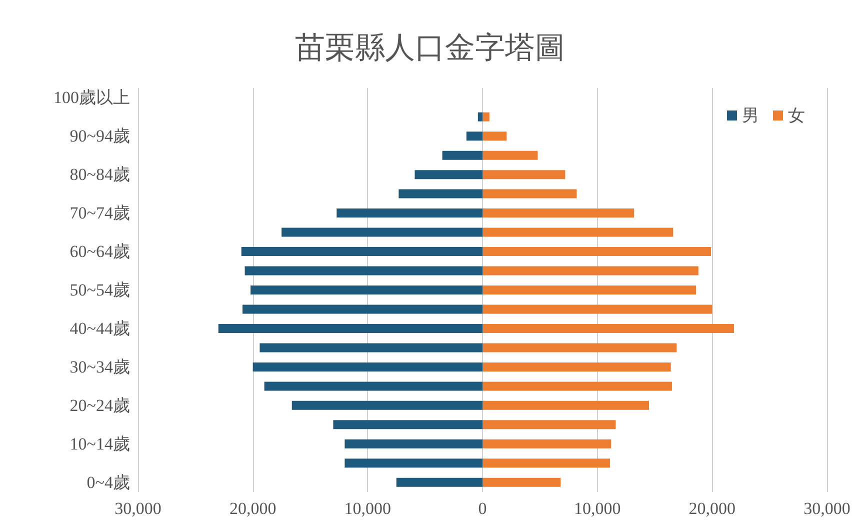 The height and width of the screenshot is (525, 860). I want to click on y-tick-label: 60~64歲, so click(100, 252).